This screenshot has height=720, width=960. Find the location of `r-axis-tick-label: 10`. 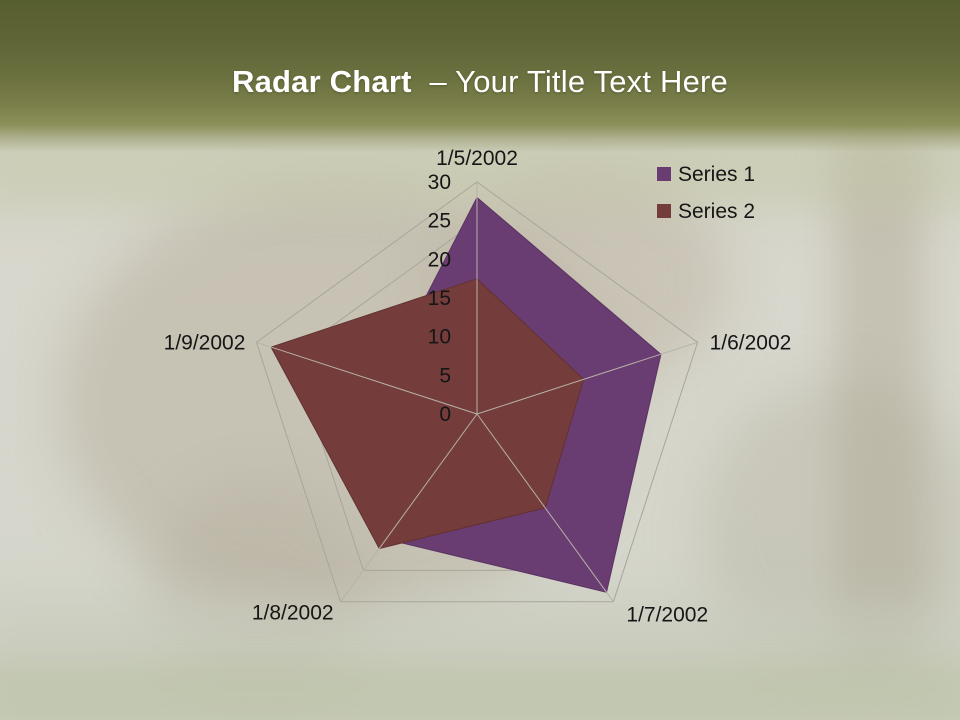

r-axis-tick-label: 10 is located at coordinates (439, 337).